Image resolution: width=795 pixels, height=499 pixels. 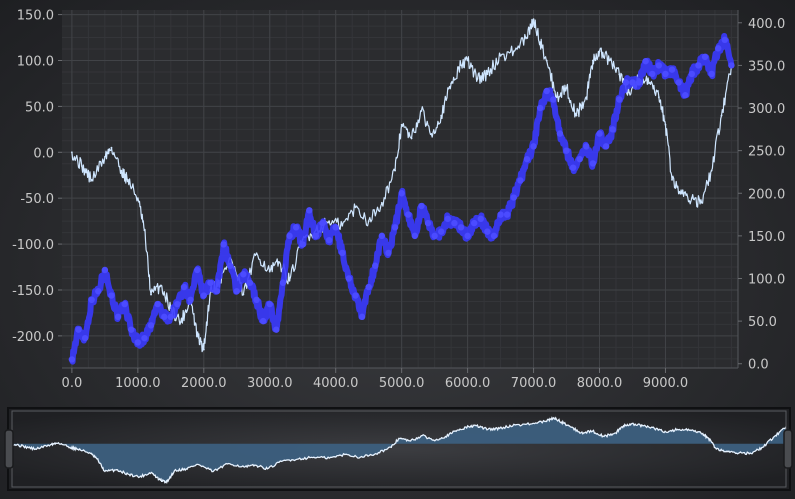 What do you see at coordinates (270, 383) in the screenshot?
I see `x-tick-label: 3000.0` at bounding box center [270, 383].